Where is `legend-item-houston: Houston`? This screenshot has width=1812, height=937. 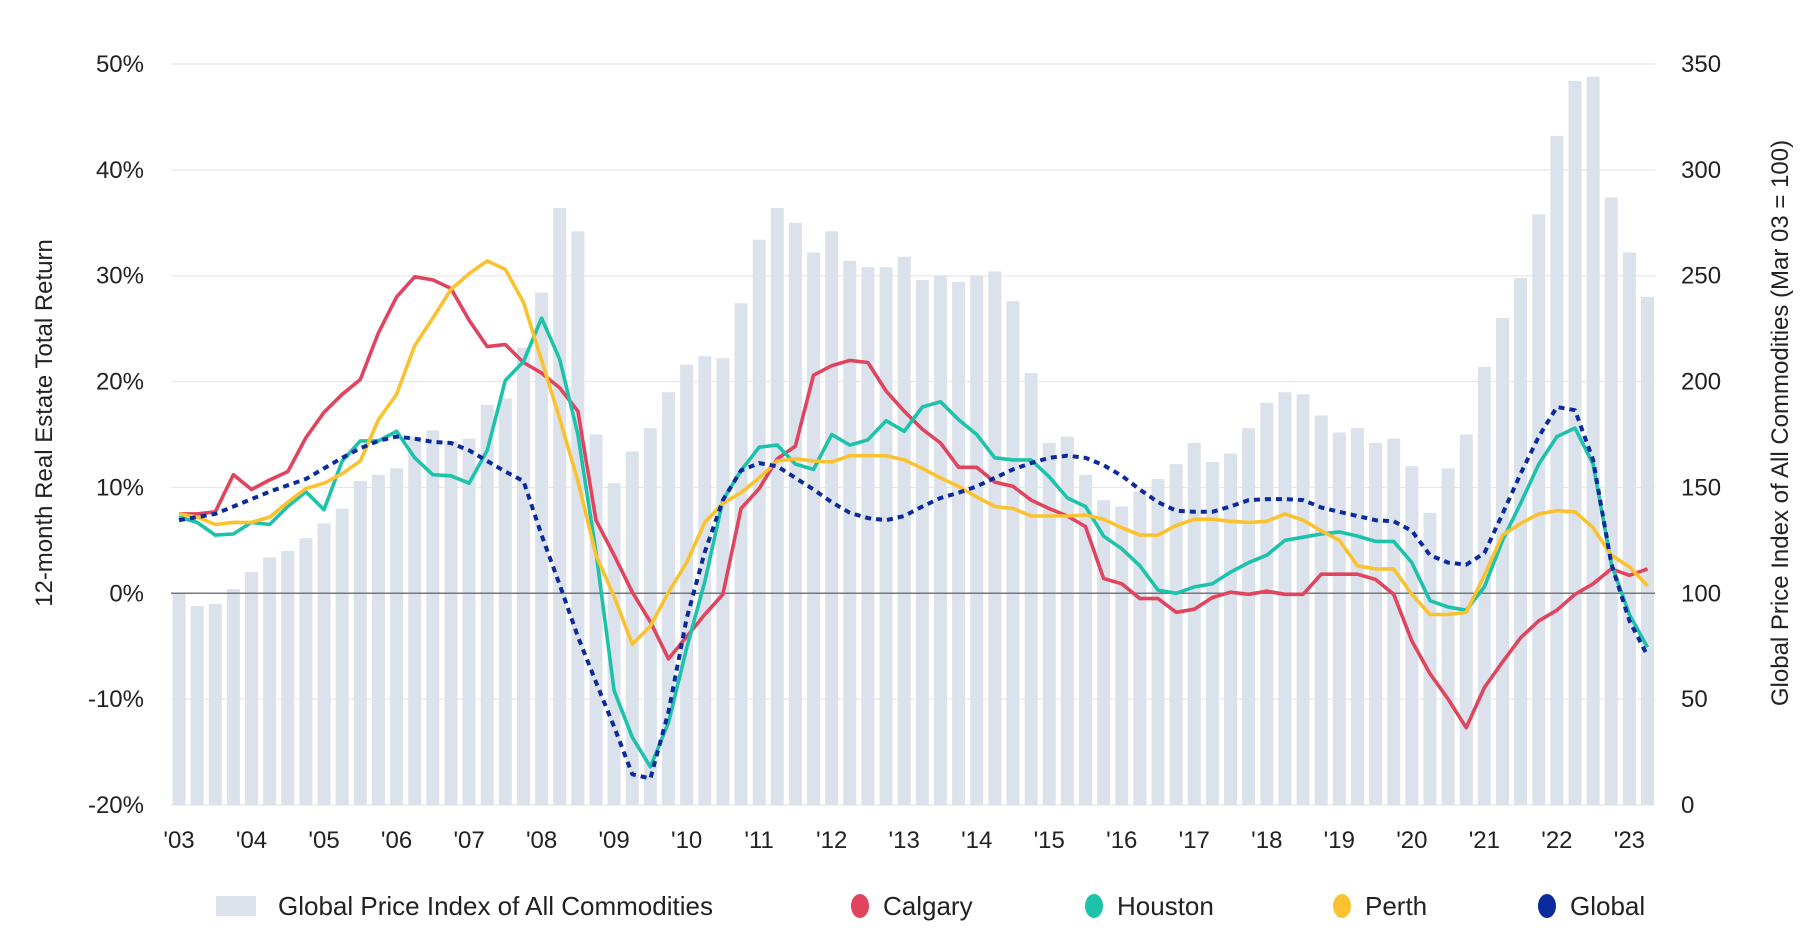
legend-item-houston: Houston is located at coordinates (1149, 906).